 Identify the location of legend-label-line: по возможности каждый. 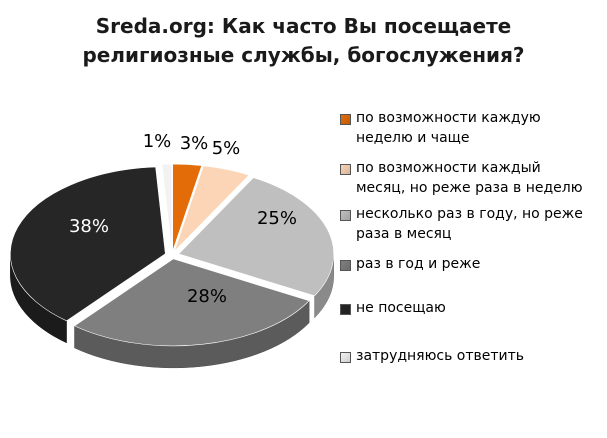
(448, 168).